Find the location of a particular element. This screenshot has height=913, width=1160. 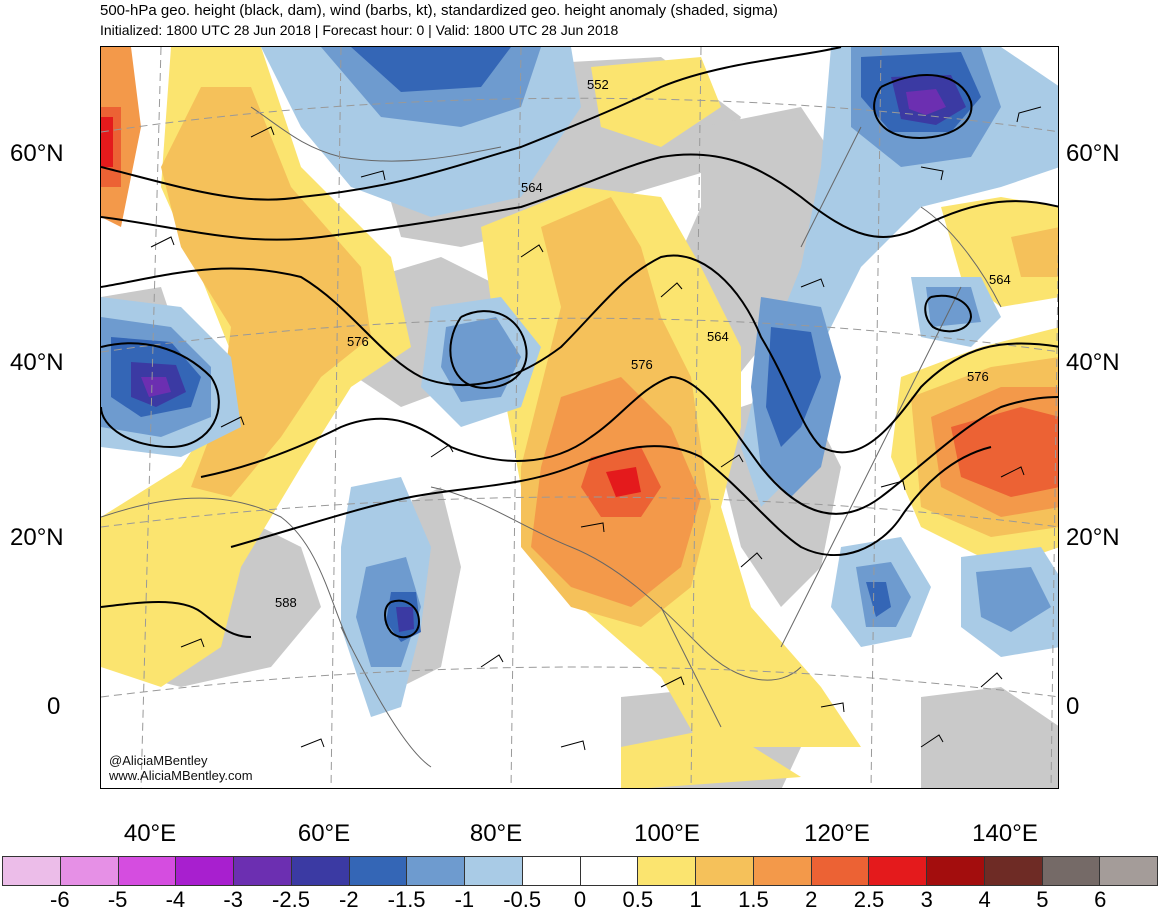

lat-label-60n: 60°N is located at coordinates (37, 153).